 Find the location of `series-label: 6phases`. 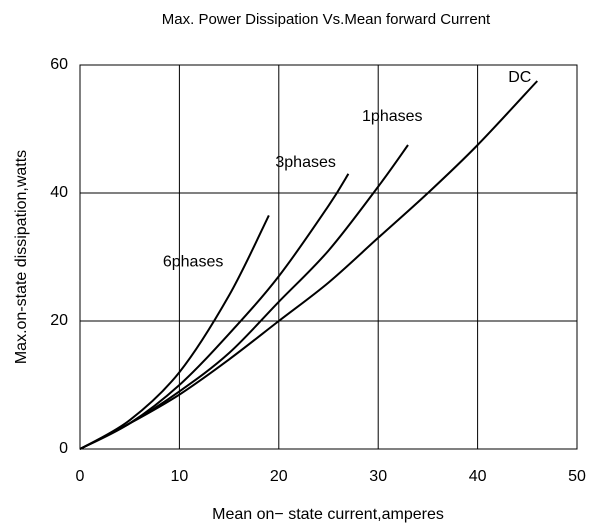

series-label: 6phases is located at coordinates (193, 262).